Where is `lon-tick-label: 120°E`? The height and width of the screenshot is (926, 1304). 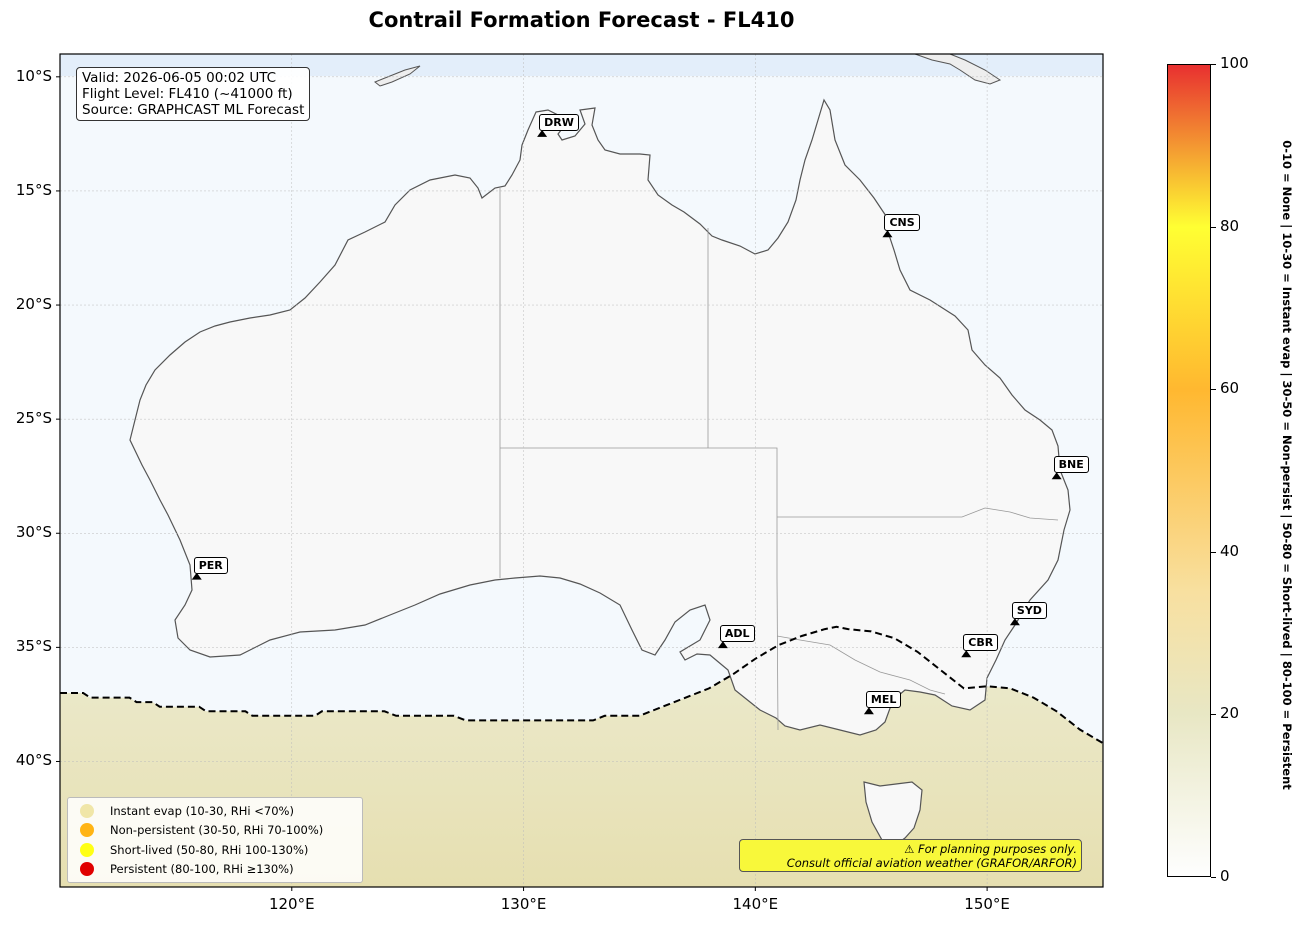
lon-tick-label: 120°E is located at coordinates (291, 904).